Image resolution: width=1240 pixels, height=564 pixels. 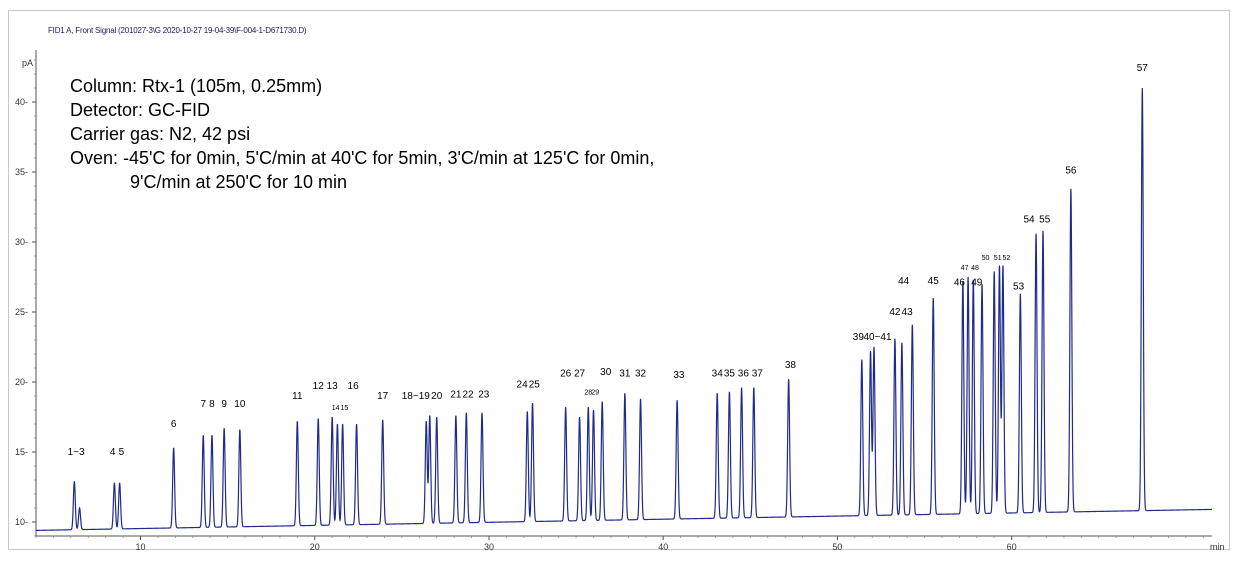 I want to click on peak-label-24: 24, so click(x=523, y=385).